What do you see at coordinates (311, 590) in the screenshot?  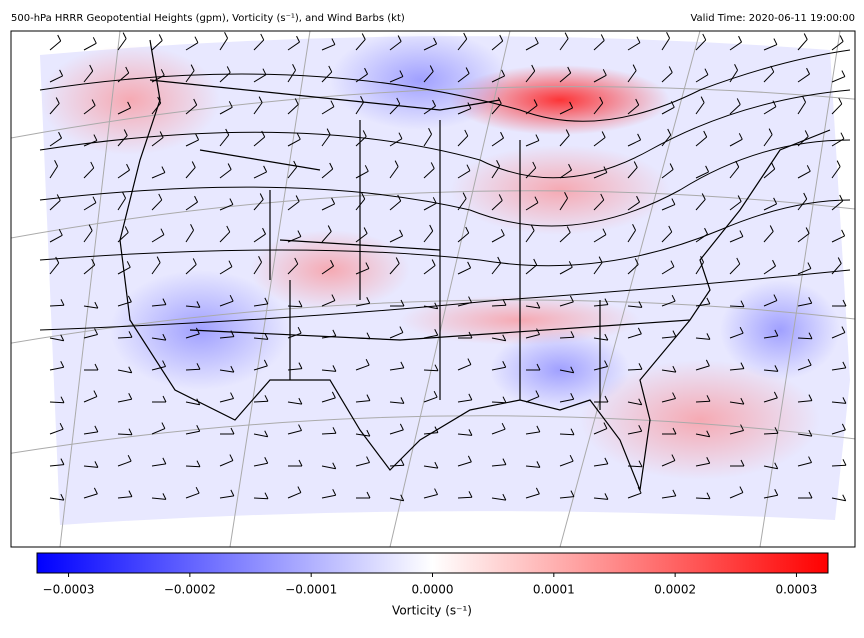 I see `colorbar-tick-label: −0.0001` at bounding box center [311, 590].